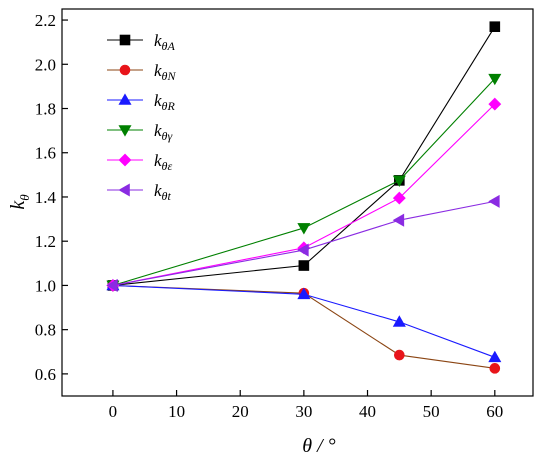 The width and height of the screenshot is (550, 465). Describe the element at coordinates (45, 20) in the screenshot. I see `y-tick-label: 2.2` at that location.